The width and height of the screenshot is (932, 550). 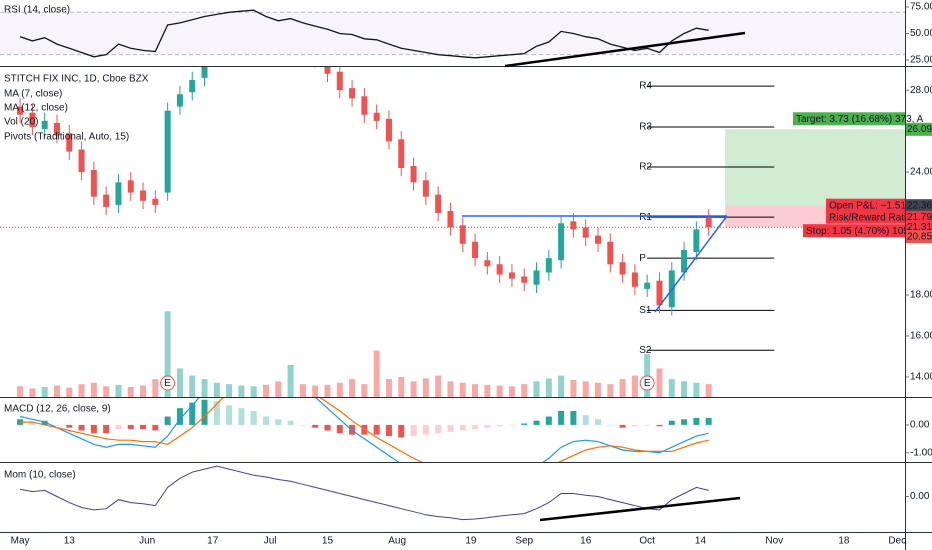 I want to click on pivot-label: S2, so click(x=645, y=350).